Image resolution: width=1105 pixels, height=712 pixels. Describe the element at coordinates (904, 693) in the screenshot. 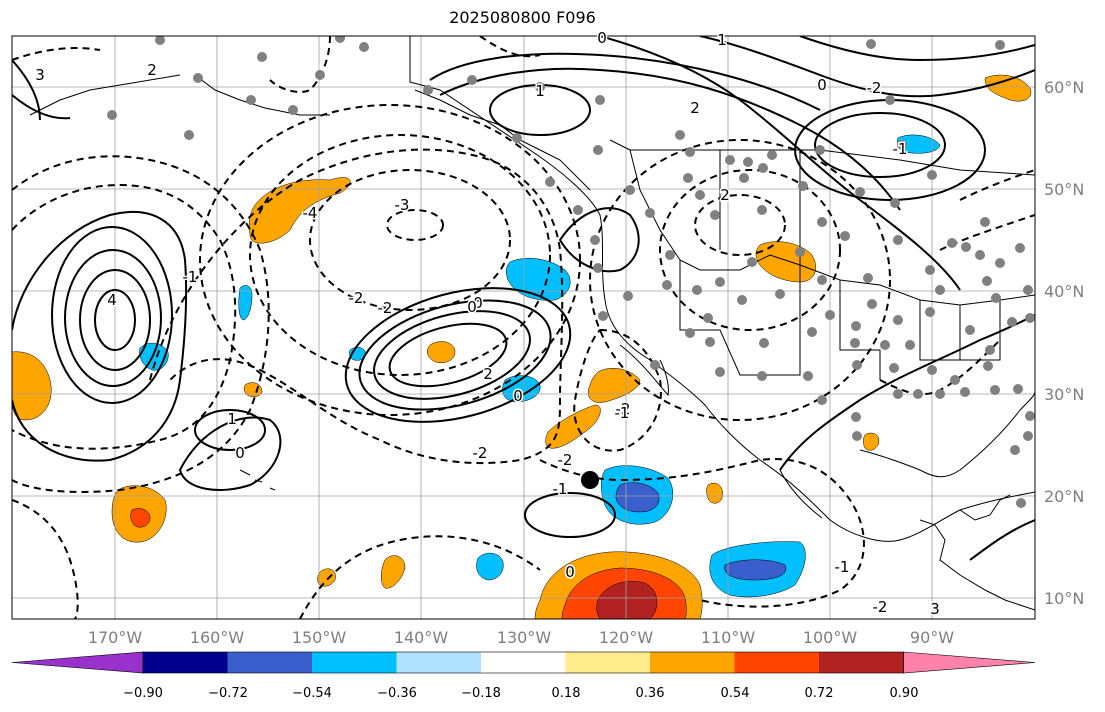

I see `colorbar-tick-label: 0.90` at that location.